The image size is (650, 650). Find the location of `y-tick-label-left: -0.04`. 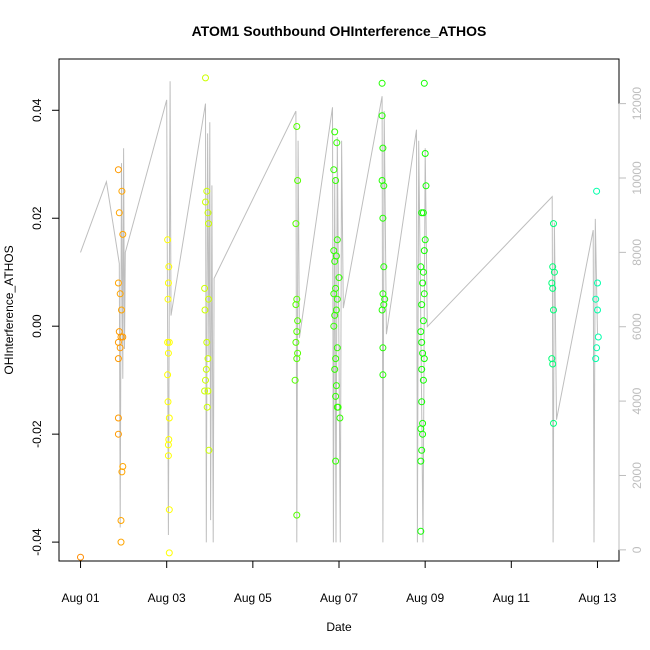

y-tick-label-left: -0.04 is located at coordinates (37, 542).